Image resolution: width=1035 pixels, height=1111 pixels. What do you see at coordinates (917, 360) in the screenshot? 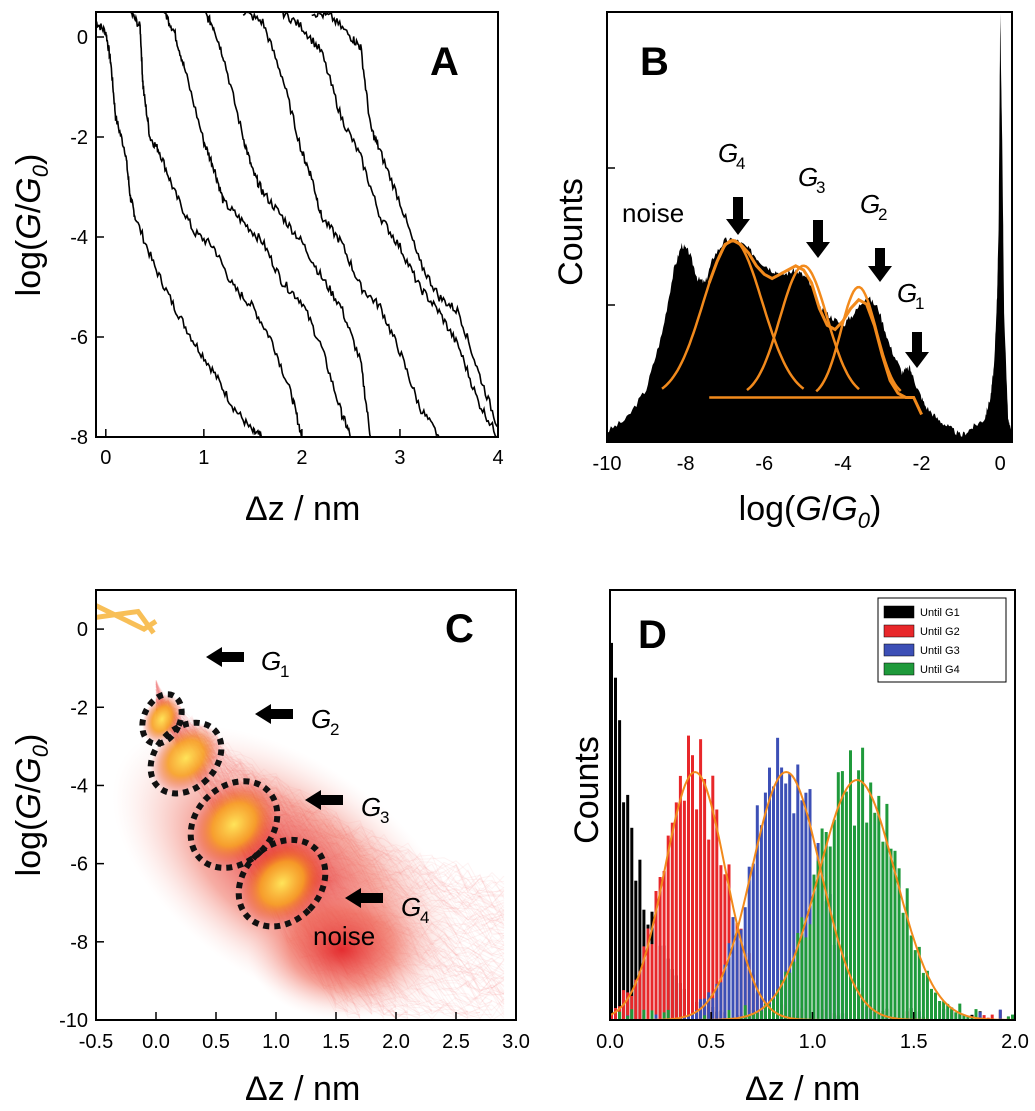
I see `panel-b-arrow-head` at bounding box center [917, 360].